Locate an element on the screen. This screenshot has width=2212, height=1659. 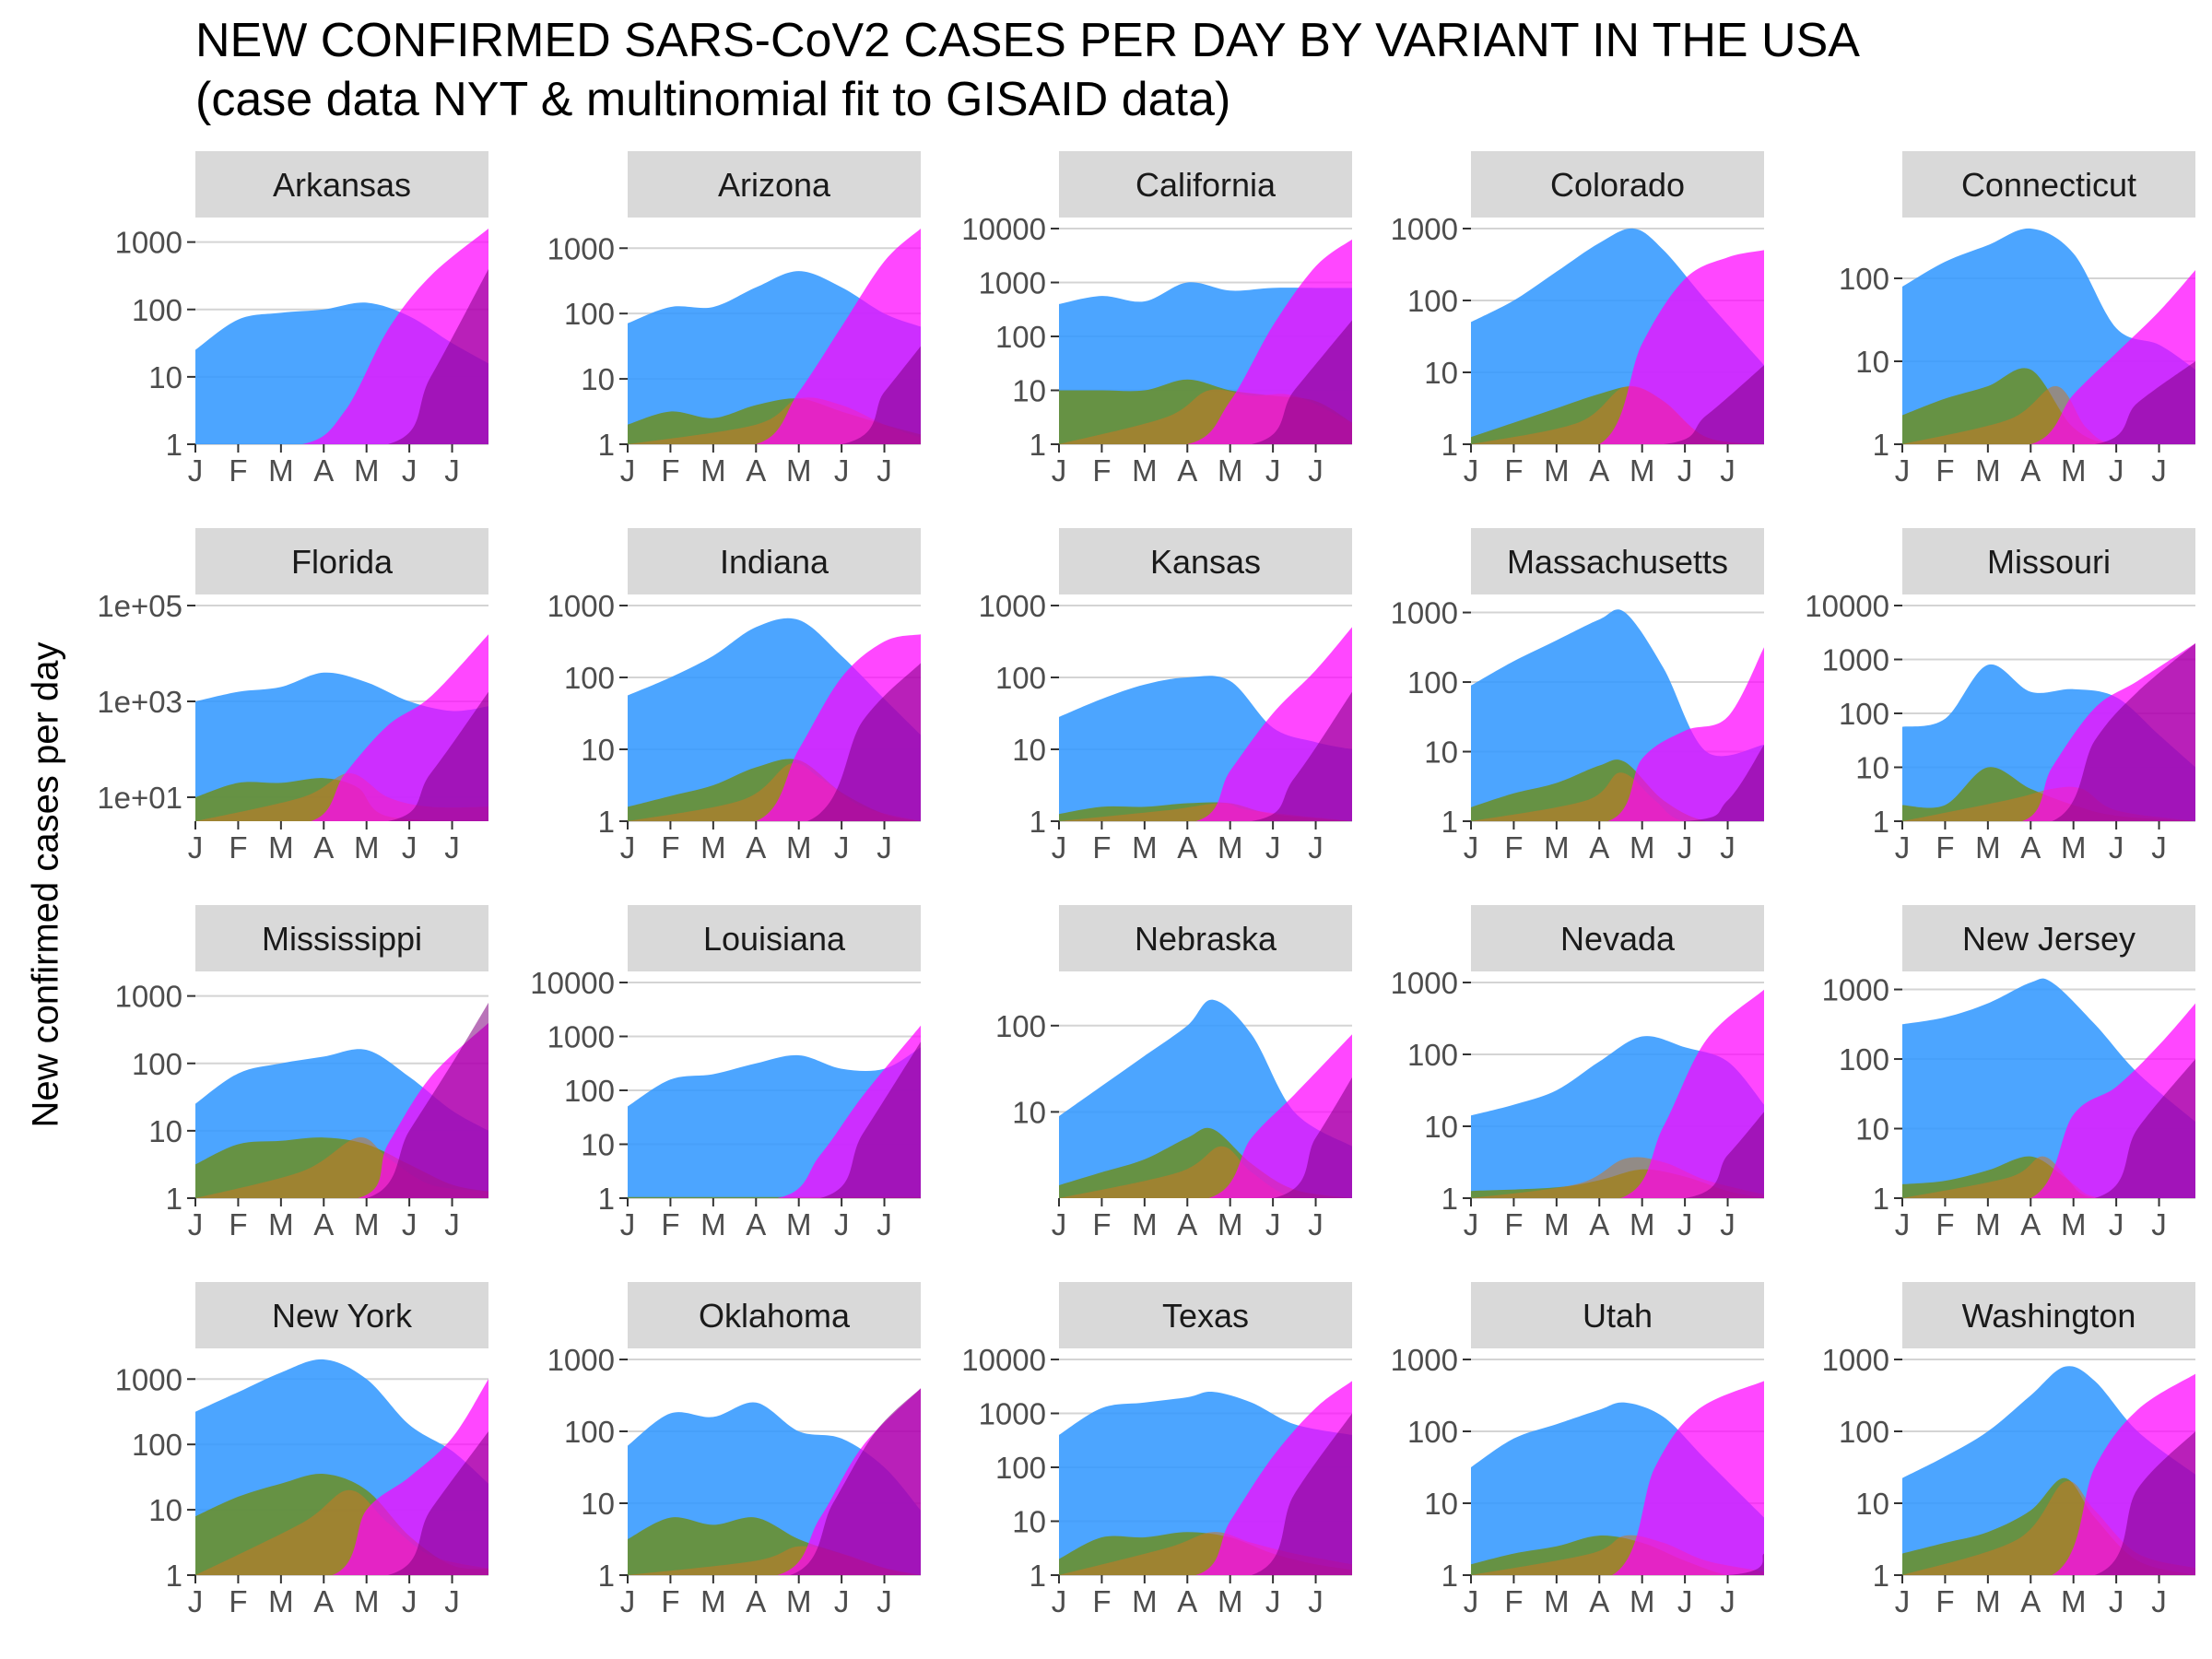
facet-strip-label: Louisiana is located at coordinates (774, 939).